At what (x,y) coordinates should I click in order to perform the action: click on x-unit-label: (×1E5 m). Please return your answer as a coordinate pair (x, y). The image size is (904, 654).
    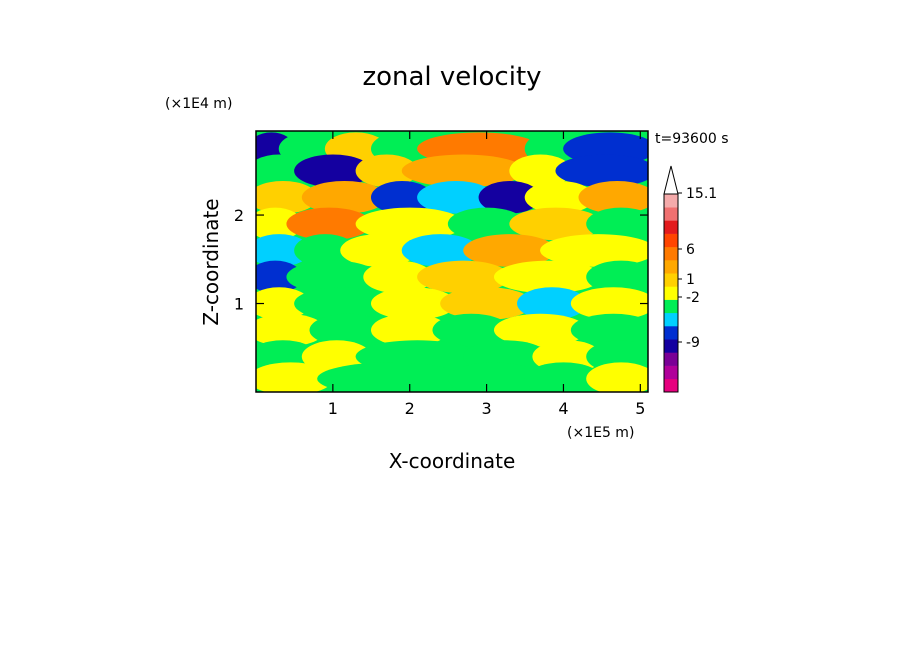
    Looking at the image, I should click on (600, 433).